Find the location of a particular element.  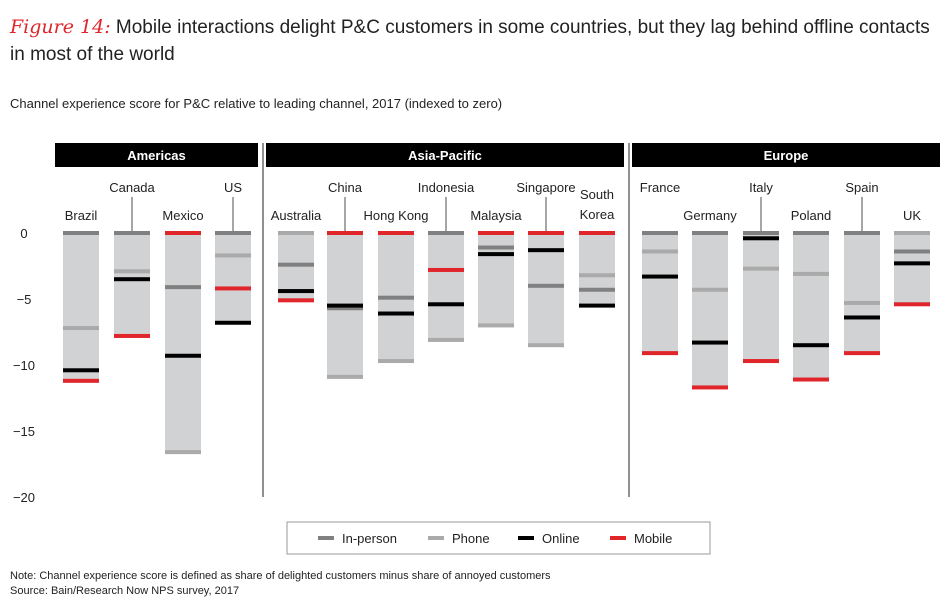

country-label: China is located at coordinates (345, 187).